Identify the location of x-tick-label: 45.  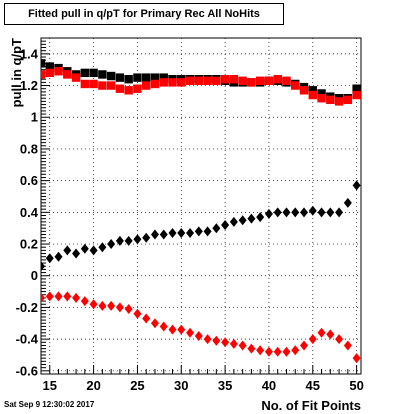
(313, 385).